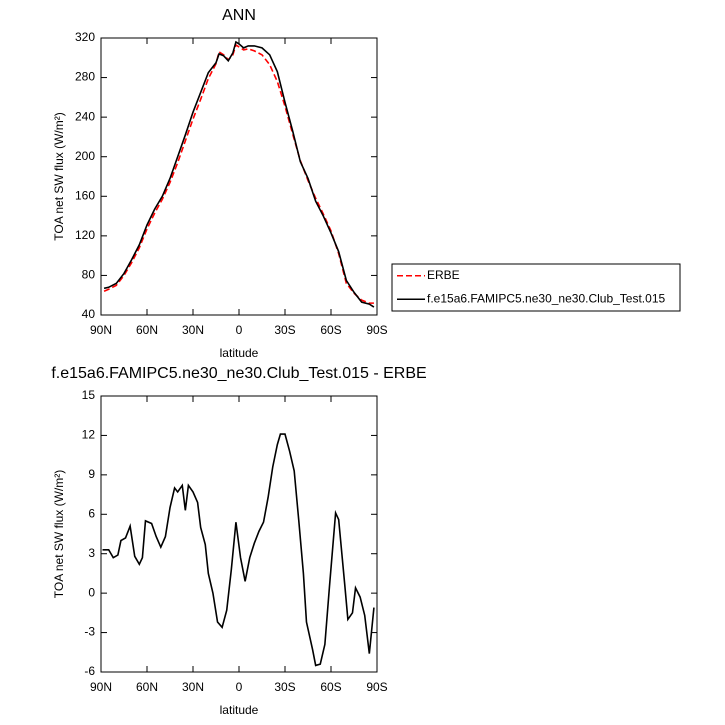 The width and height of the screenshot is (725, 725). Describe the element at coordinates (85, 77) in the screenshot. I see `y-tick-label: 280` at that location.